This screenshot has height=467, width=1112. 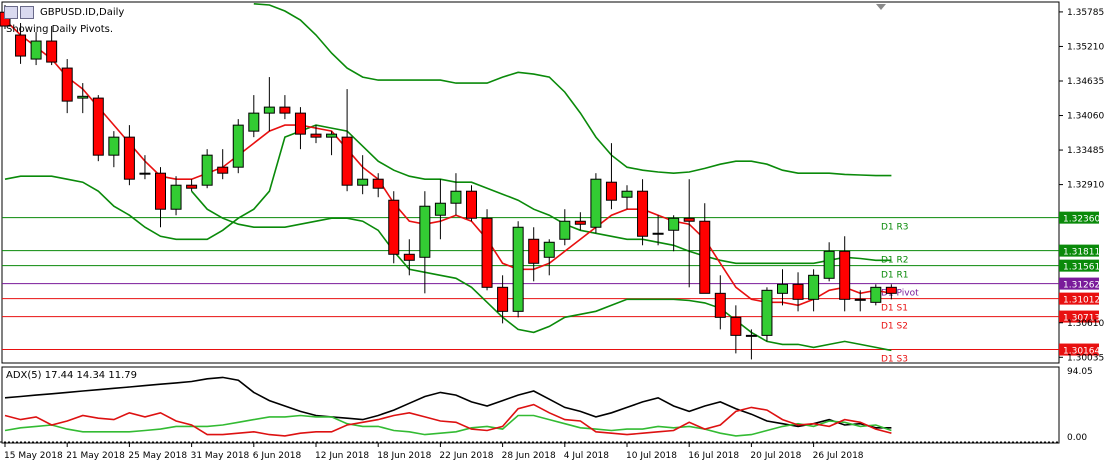 I want to click on adx-tick-label-0: 94.05, so click(x=1080, y=372).